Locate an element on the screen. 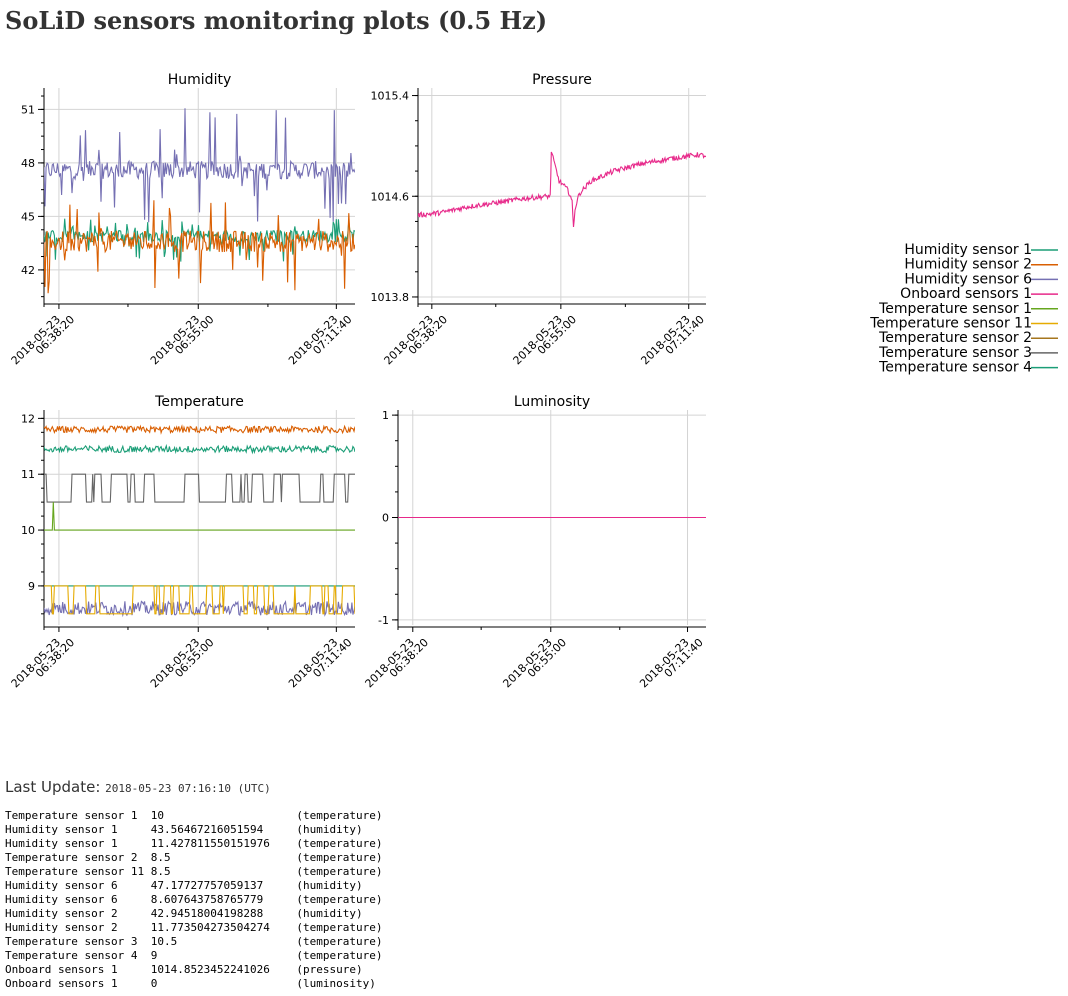 Image resolution: width=1068 pixels, height=996 pixels. chart-title: Temperature is located at coordinates (199, 402).